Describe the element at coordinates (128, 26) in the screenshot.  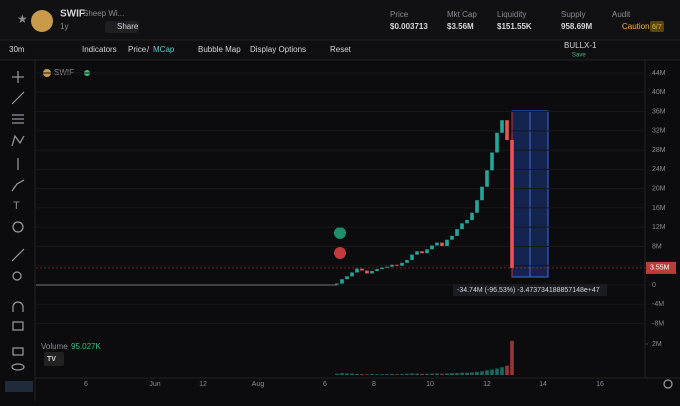
I see `share: Share` at that location.